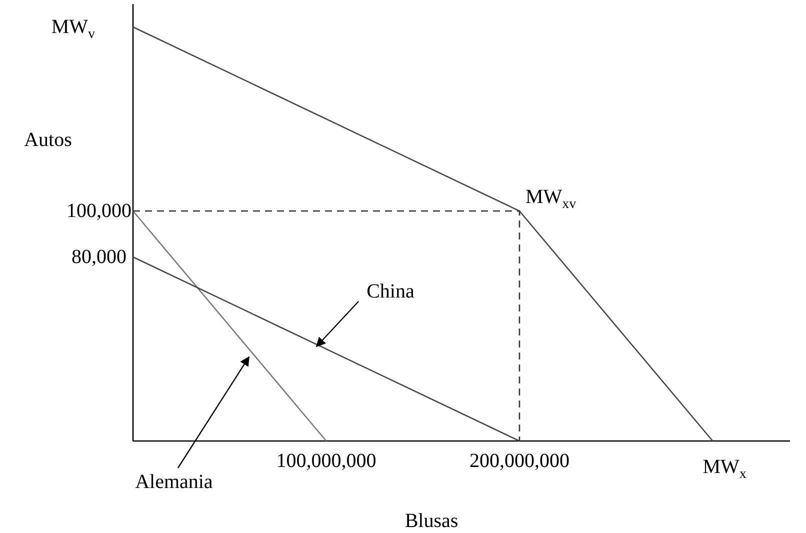 Image resolution: width=806 pixels, height=533 pixels. What do you see at coordinates (48, 140) in the screenshot?
I see `y-axis-title: Autos` at bounding box center [48, 140].